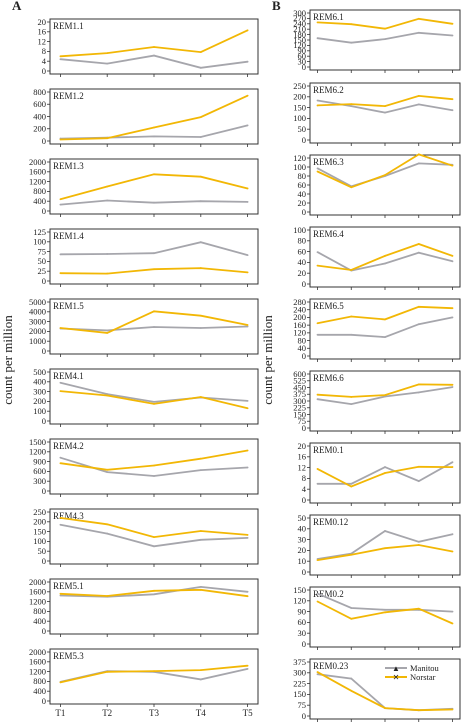 The height and width of the screenshot is (724, 474). I want to click on y-tick-label: 100, so click(39, 411).